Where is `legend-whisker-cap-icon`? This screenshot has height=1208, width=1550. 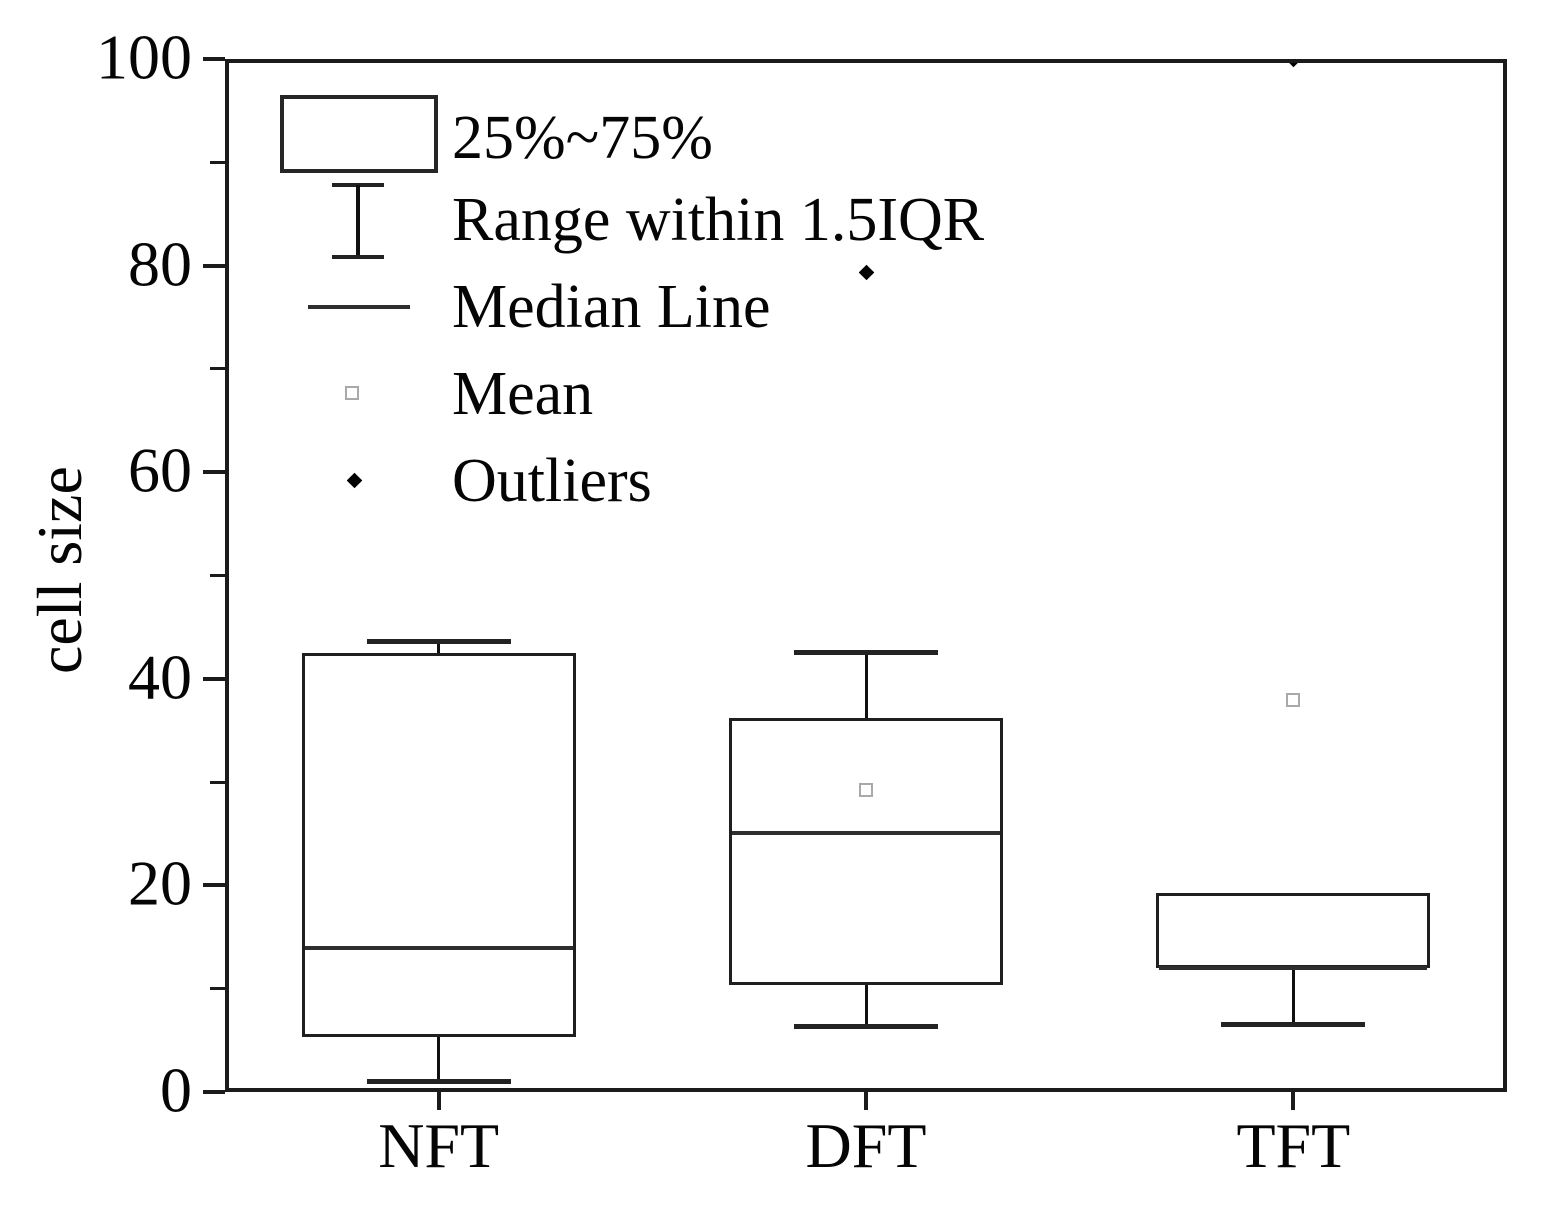 legend-whisker-cap-icon is located at coordinates (358, 257).